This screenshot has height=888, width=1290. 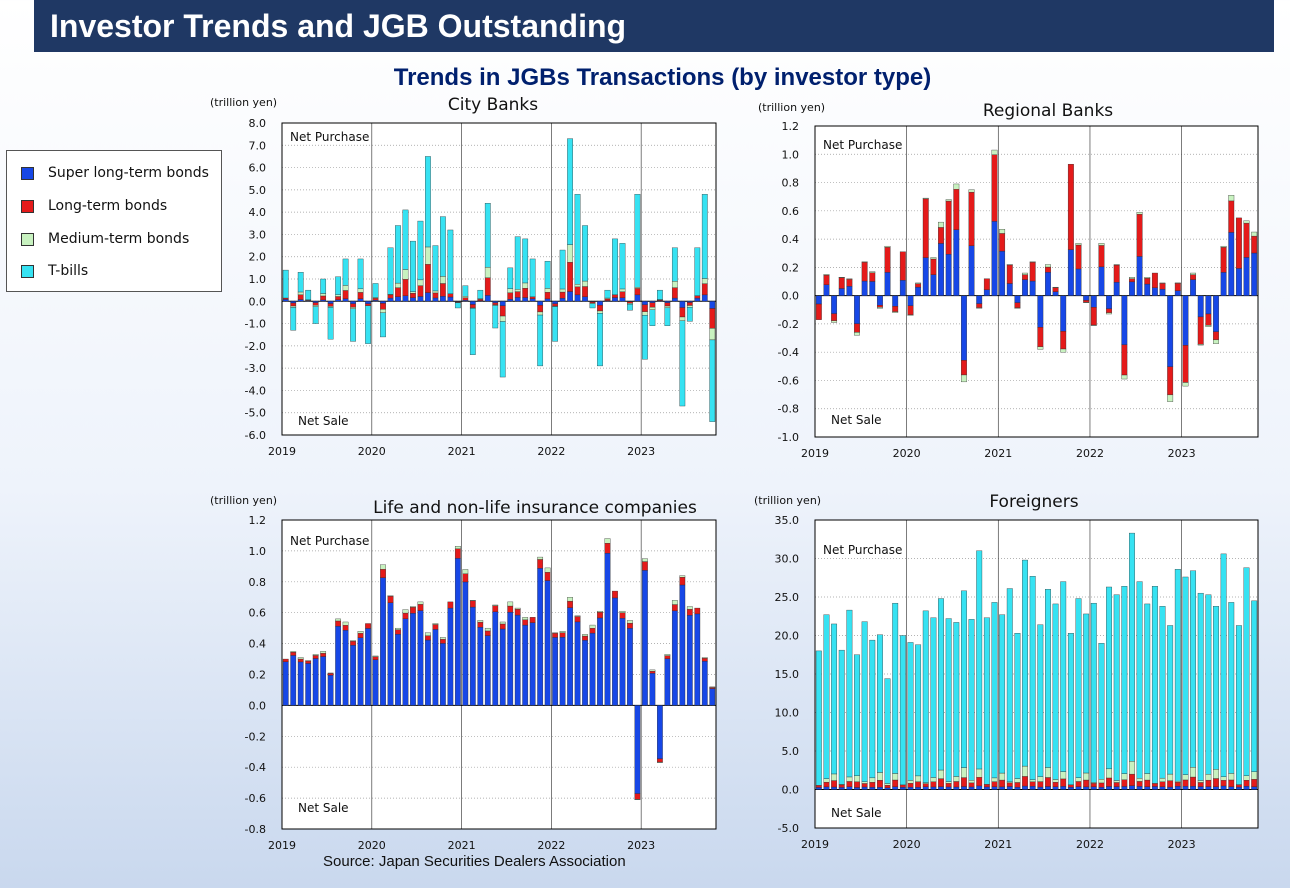 What do you see at coordinates (258, 190) in the screenshot?
I see `y-tick-label-city: 5.0` at bounding box center [258, 190].